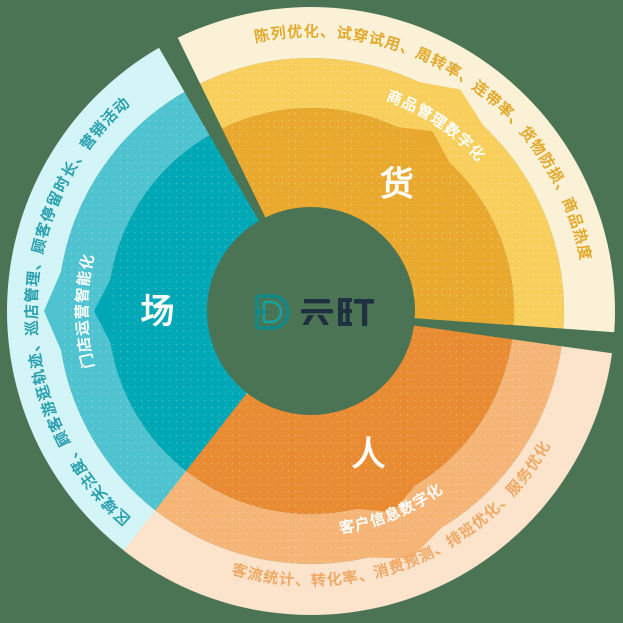 The height and width of the screenshot is (623, 623). What do you see at coordinates (85, 311) in the screenshot?
I see `segment-chang-middle-label: 门店运营智能化` at bounding box center [85, 311].